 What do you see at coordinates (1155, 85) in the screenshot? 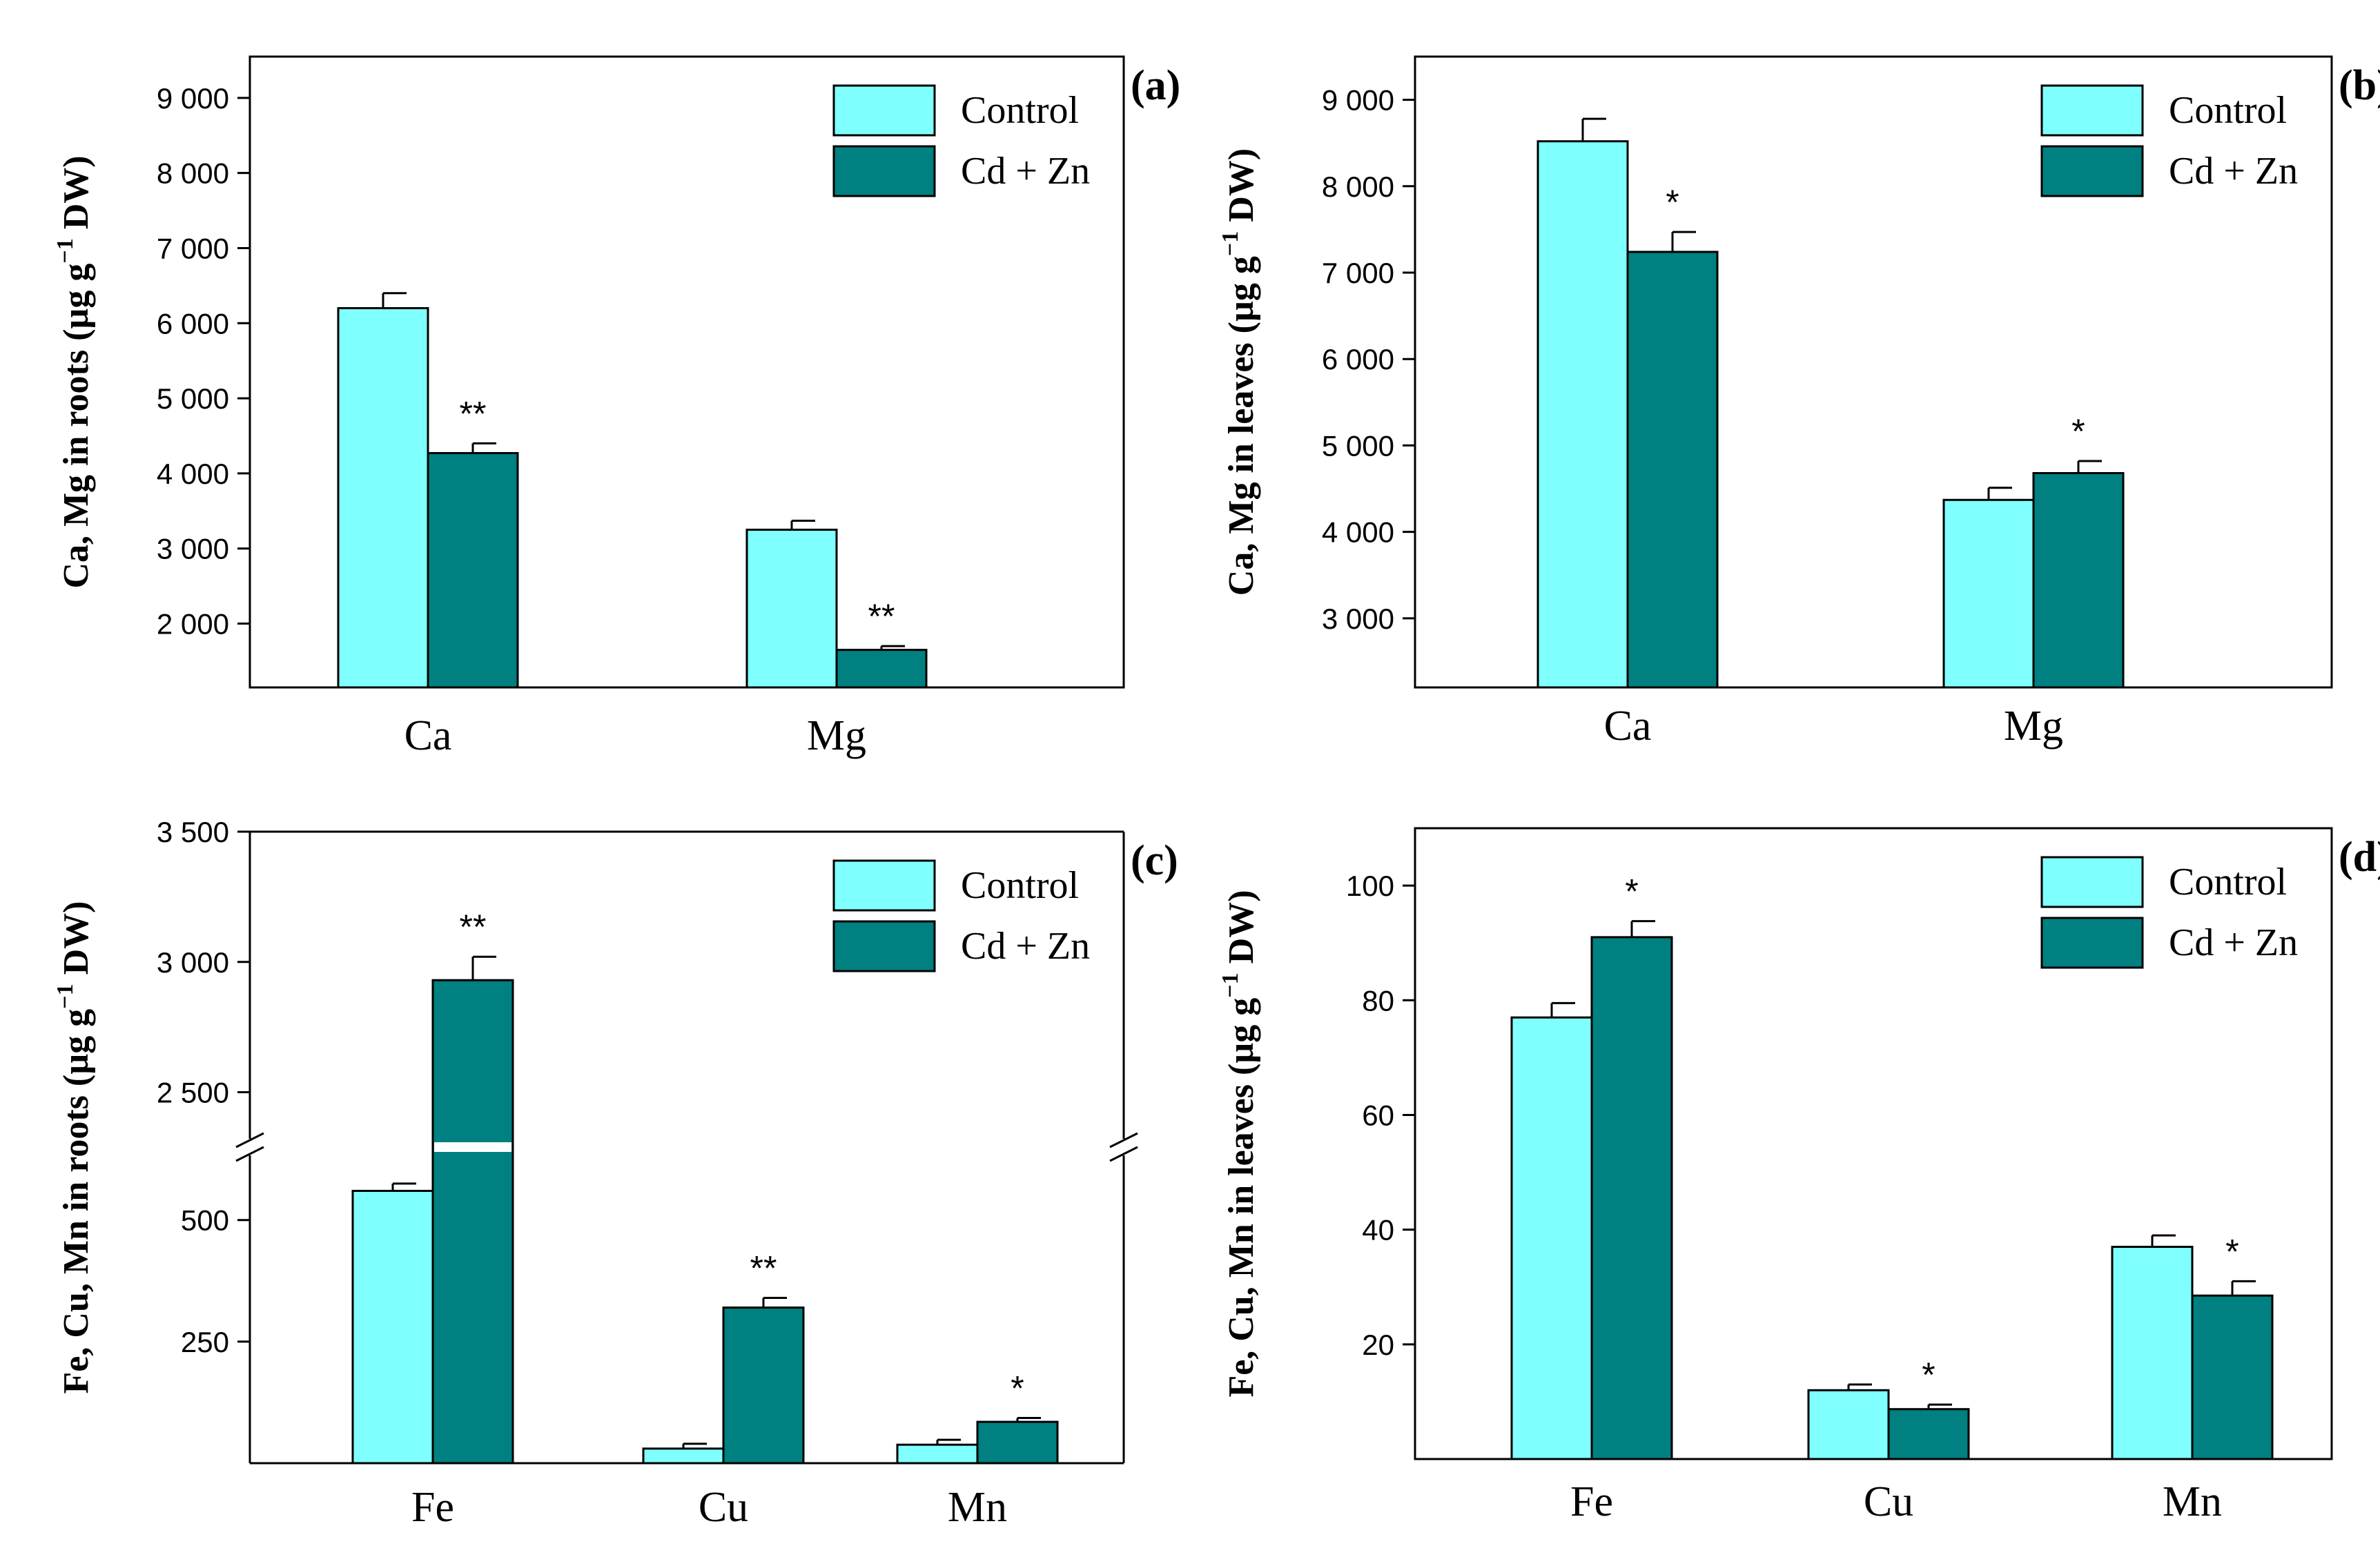
I see `panel-label: (a)` at bounding box center [1155, 85].